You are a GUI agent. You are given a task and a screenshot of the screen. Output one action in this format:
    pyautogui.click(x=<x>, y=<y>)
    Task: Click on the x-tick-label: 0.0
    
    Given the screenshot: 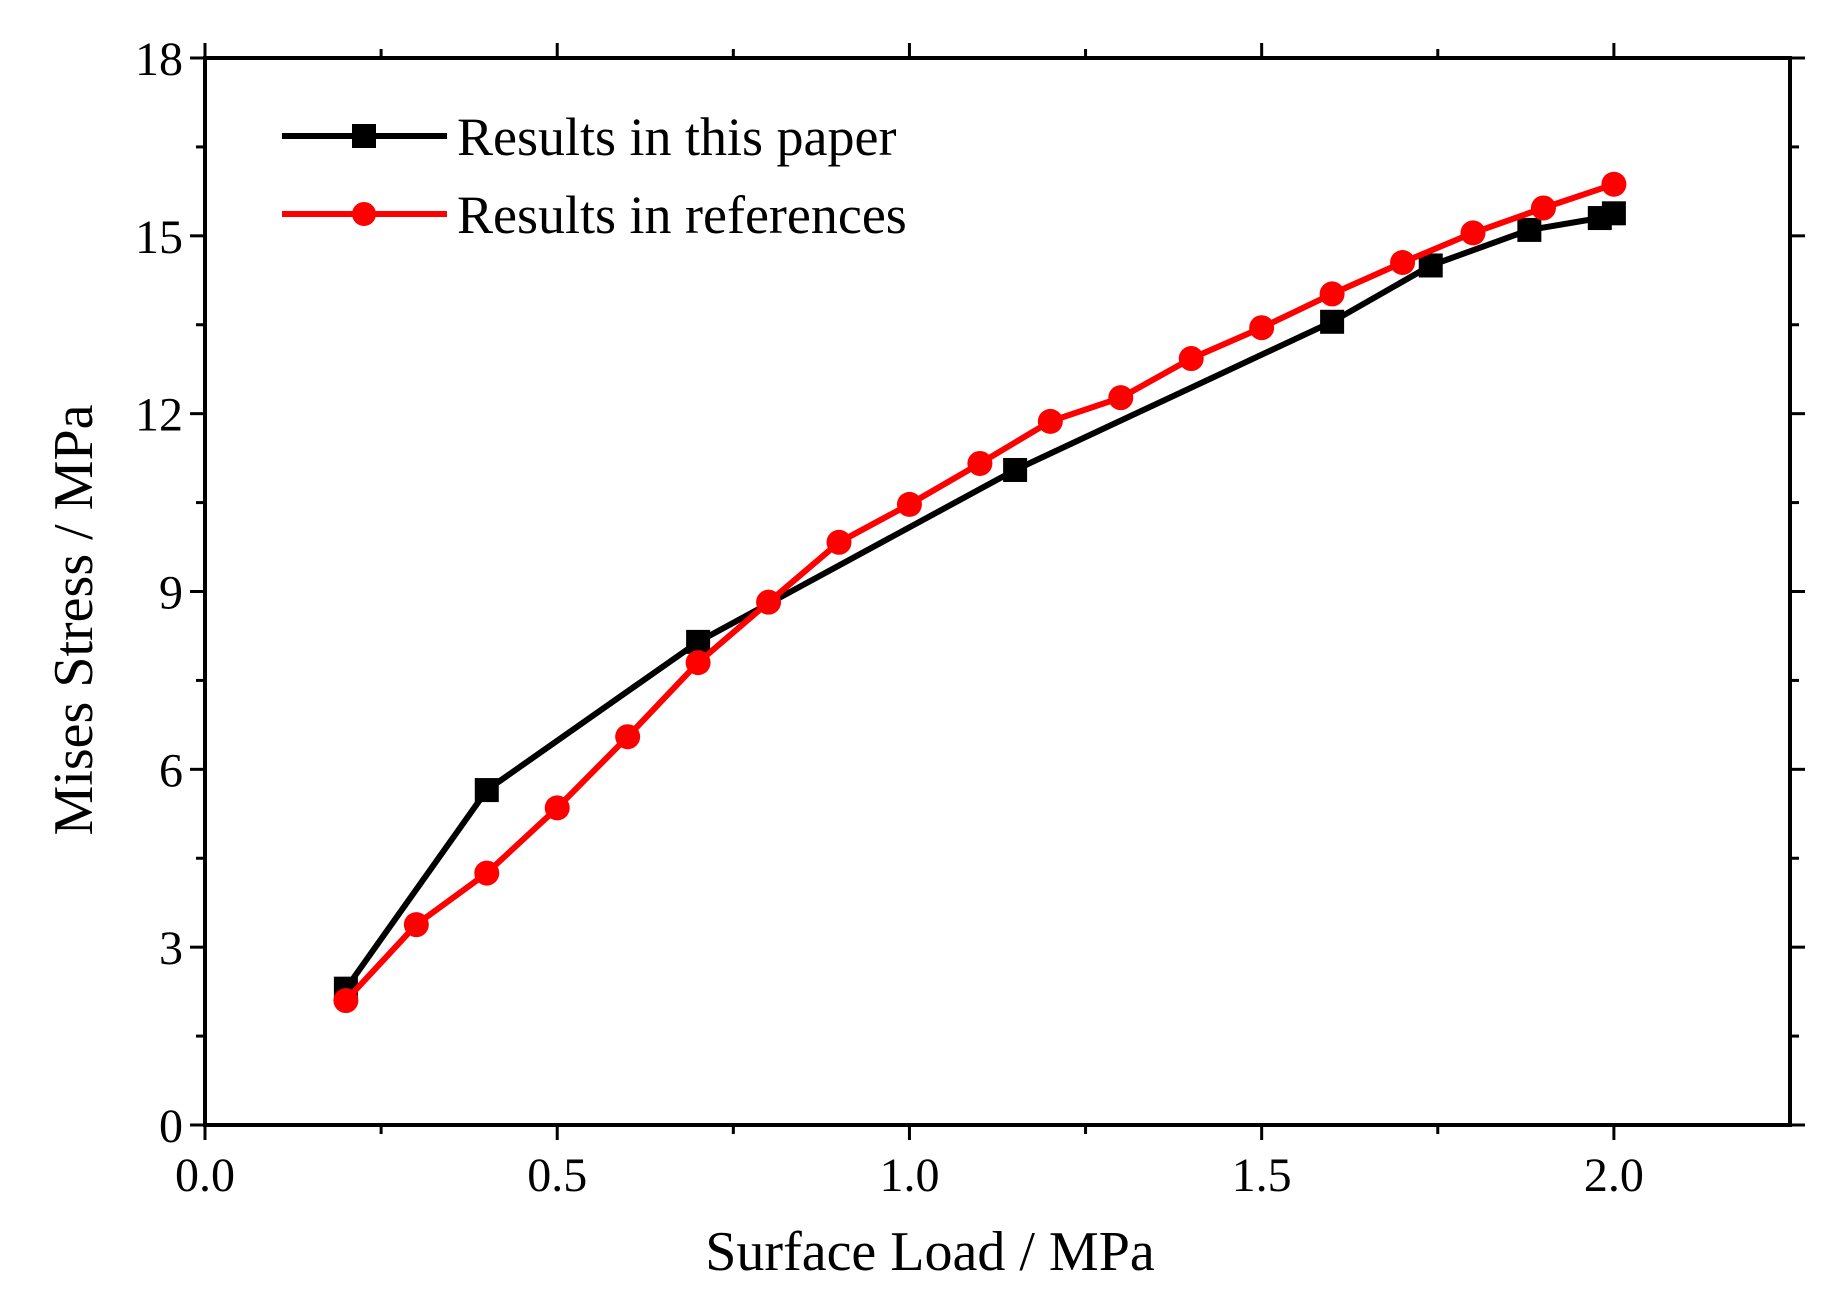 What is the action you would take?
    pyautogui.click(x=205, y=1175)
    